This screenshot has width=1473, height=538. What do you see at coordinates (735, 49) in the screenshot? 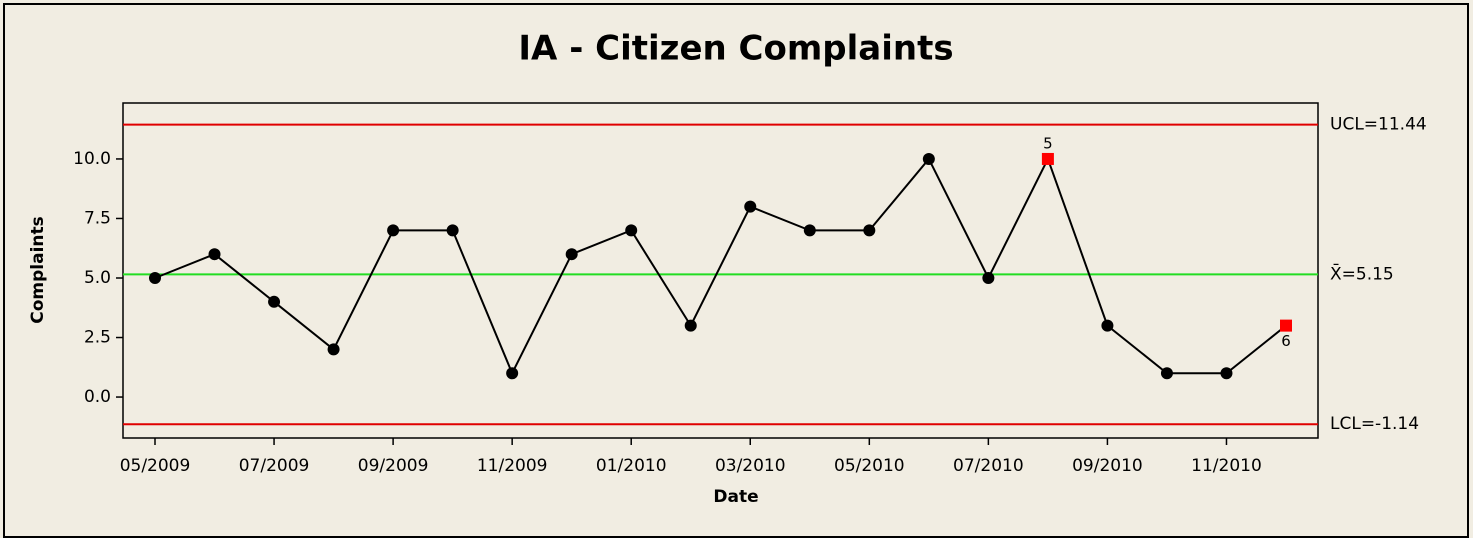
I see `chart-title: IA - Citizen Complaints` at bounding box center [735, 49].